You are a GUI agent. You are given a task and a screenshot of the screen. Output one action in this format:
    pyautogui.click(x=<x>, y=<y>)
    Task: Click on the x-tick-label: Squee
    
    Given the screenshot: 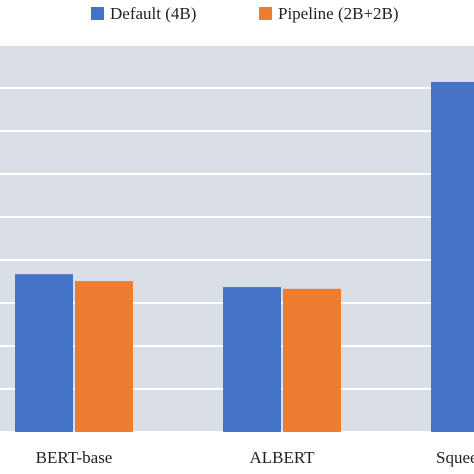 What is the action you would take?
    pyautogui.click(x=455, y=457)
    